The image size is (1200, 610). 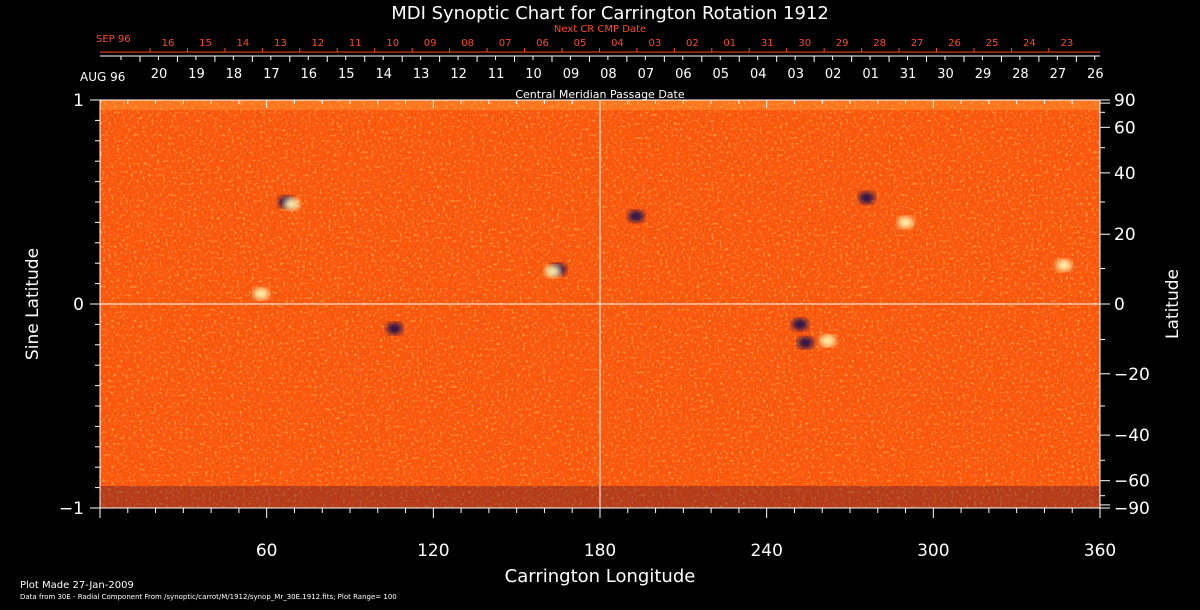 What do you see at coordinates (1132, 509) in the screenshot?
I see `y-right-tick-label: −90` at bounding box center [1132, 509].